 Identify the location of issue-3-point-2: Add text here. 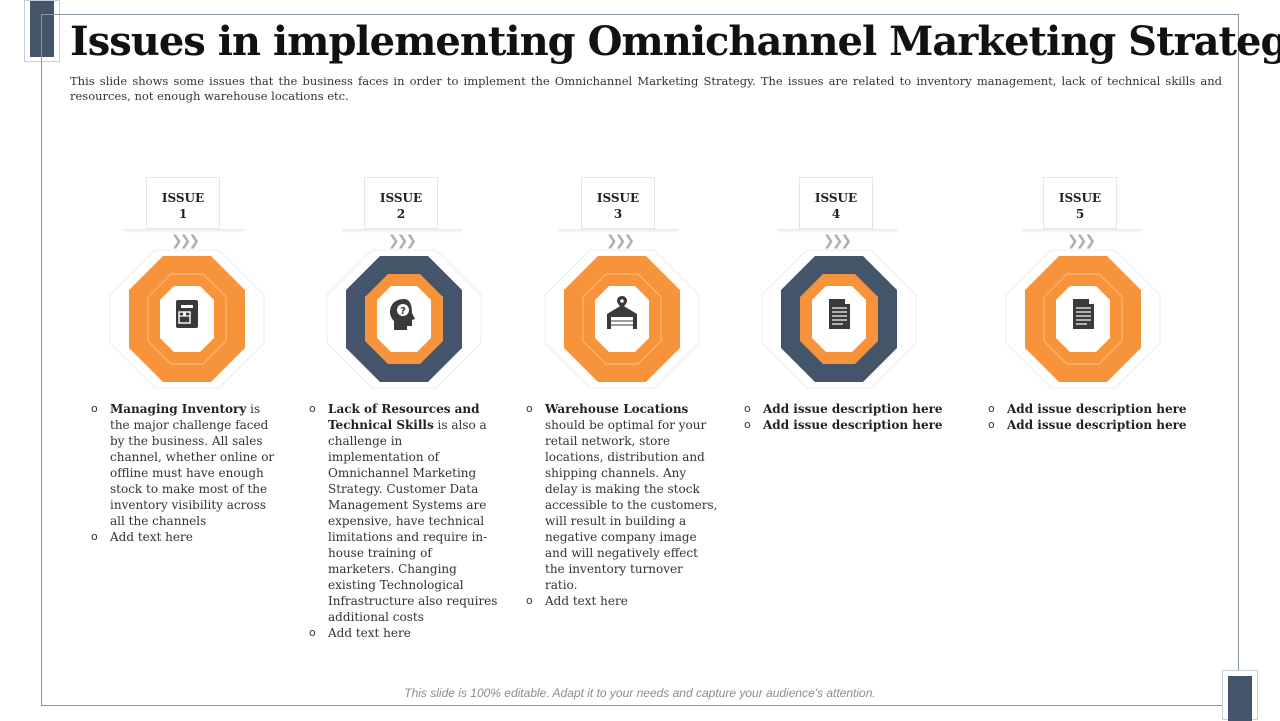
(622, 601).